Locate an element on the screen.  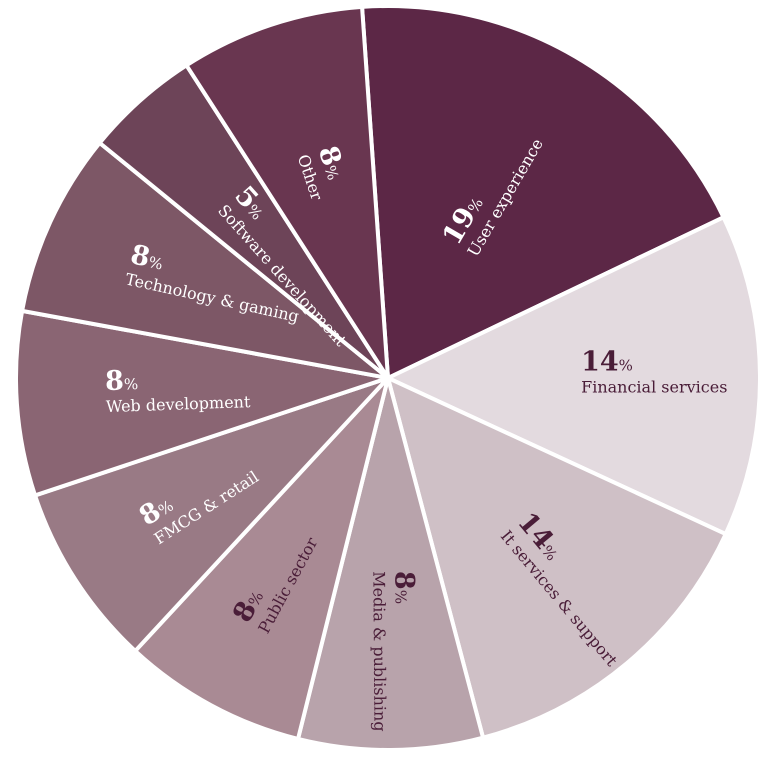
slice-value-number: 14 is located at coordinates (600, 361).